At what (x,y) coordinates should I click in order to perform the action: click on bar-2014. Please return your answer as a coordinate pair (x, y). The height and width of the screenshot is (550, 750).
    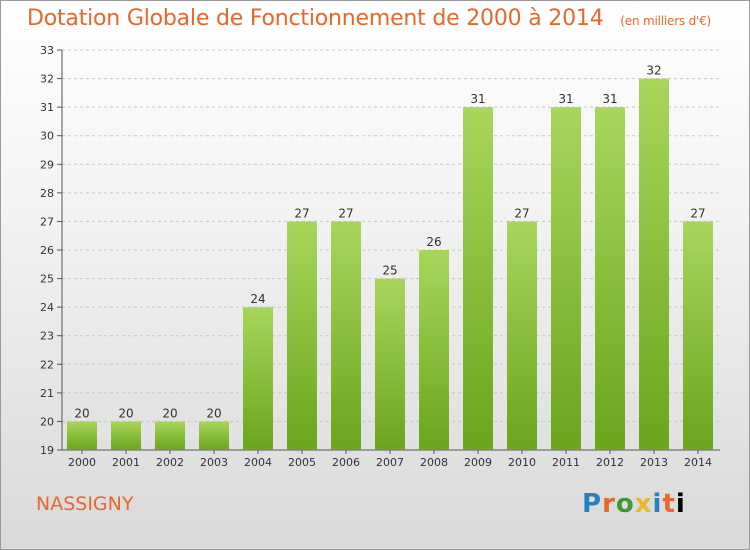
    Looking at the image, I should click on (698, 335).